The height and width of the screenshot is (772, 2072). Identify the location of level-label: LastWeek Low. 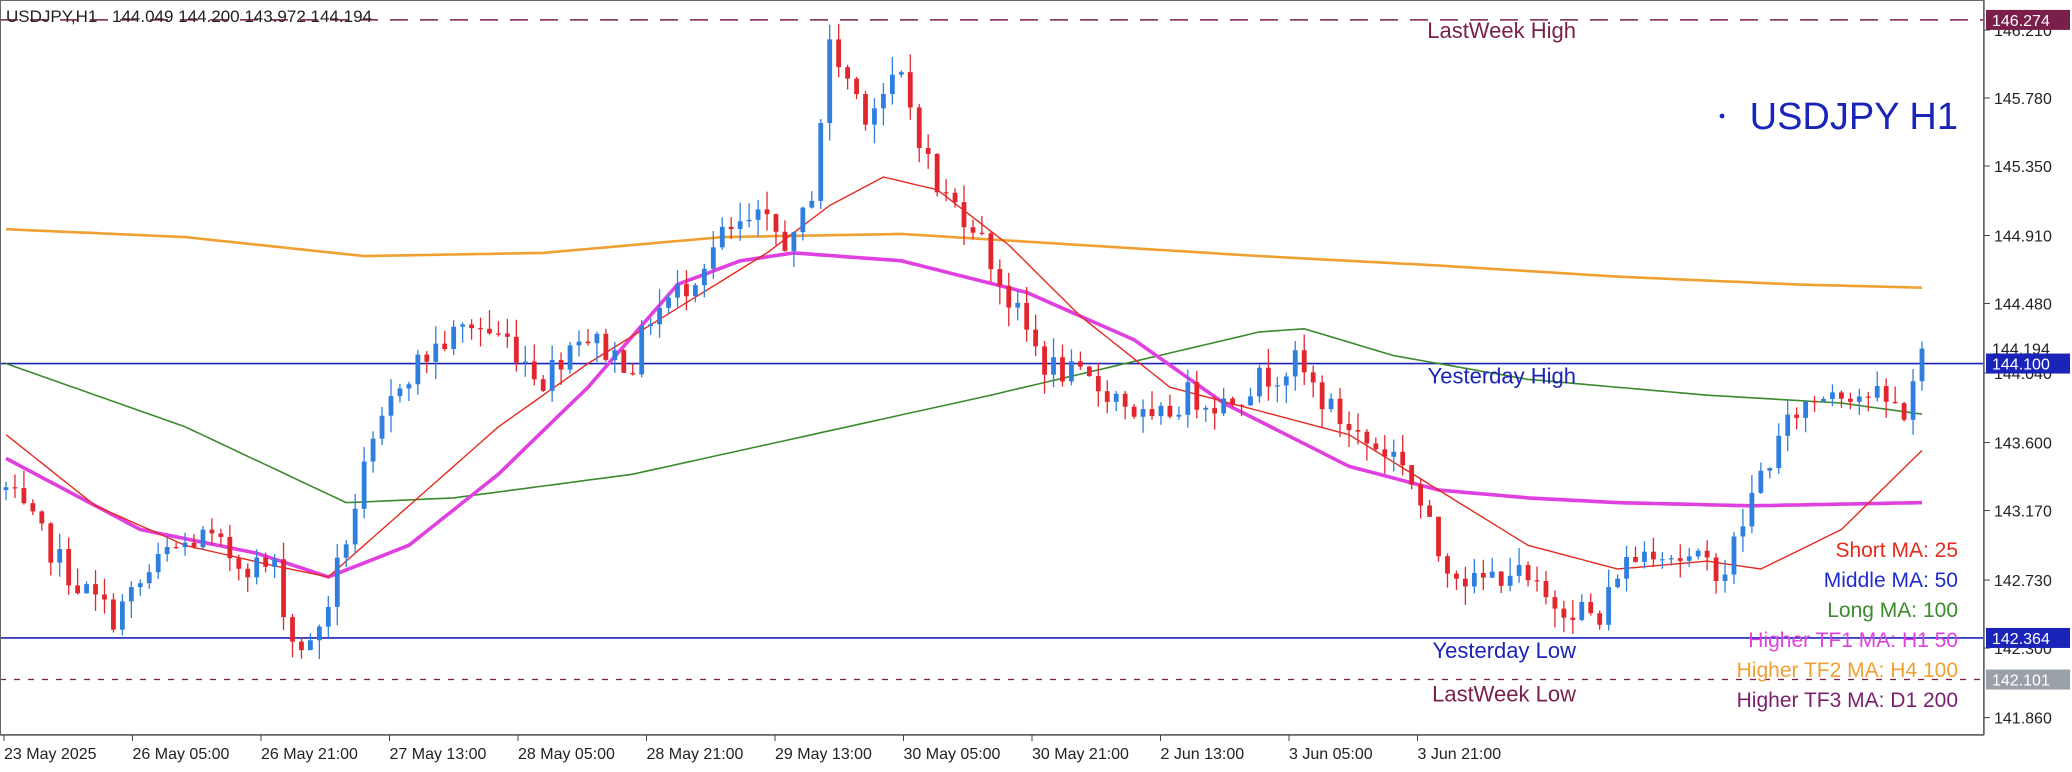
(1504, 694).